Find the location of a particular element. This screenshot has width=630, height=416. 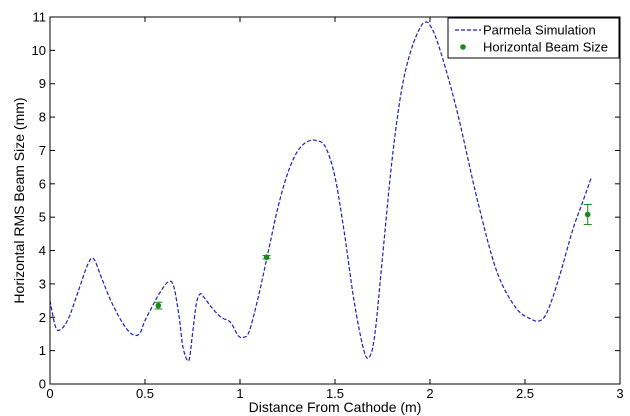

legend: Parmela Simulation Horizontal Beam Size is located at coordinates (533, 38).